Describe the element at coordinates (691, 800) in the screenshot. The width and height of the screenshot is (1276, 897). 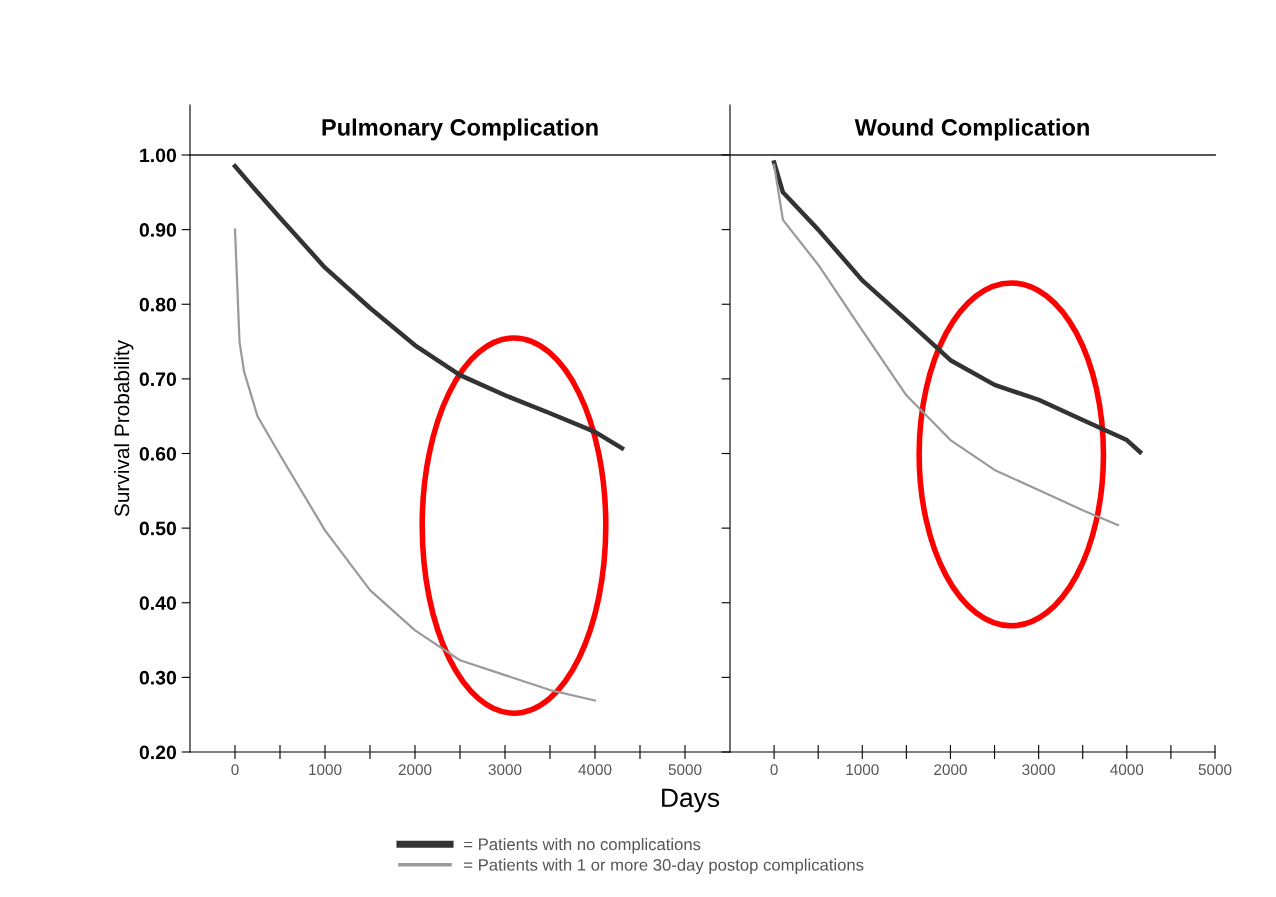
I see `x-axis-title: Days` at that location.